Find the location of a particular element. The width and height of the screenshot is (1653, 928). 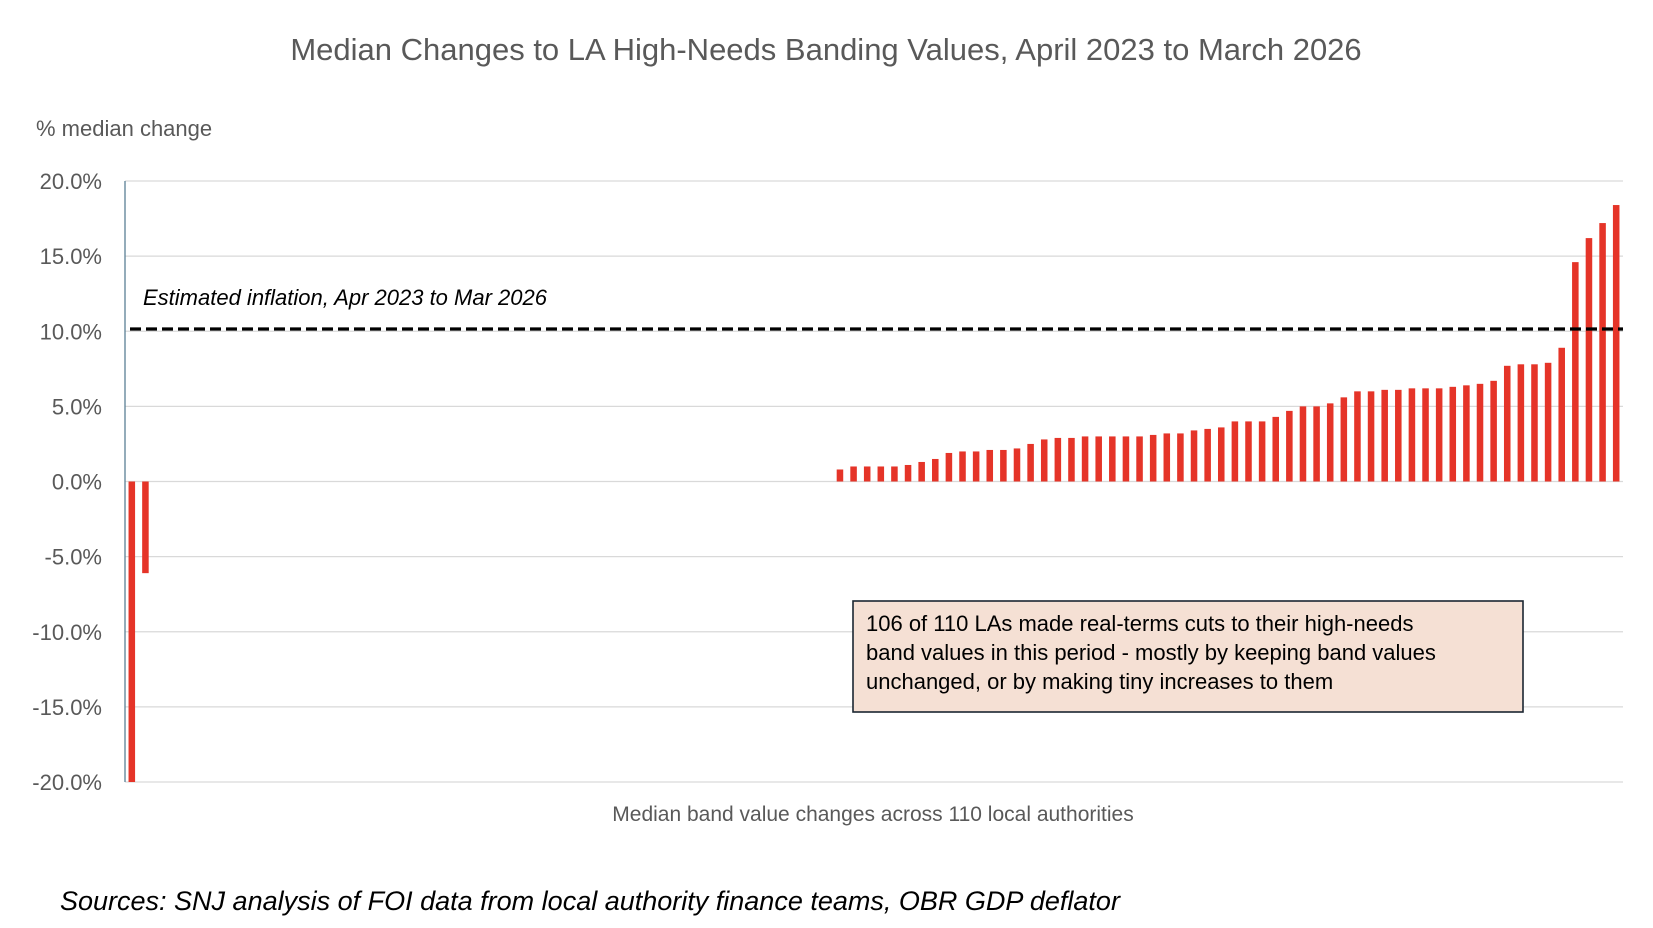

y-tick-label: 0.0% is located at coordinates (77, 482).